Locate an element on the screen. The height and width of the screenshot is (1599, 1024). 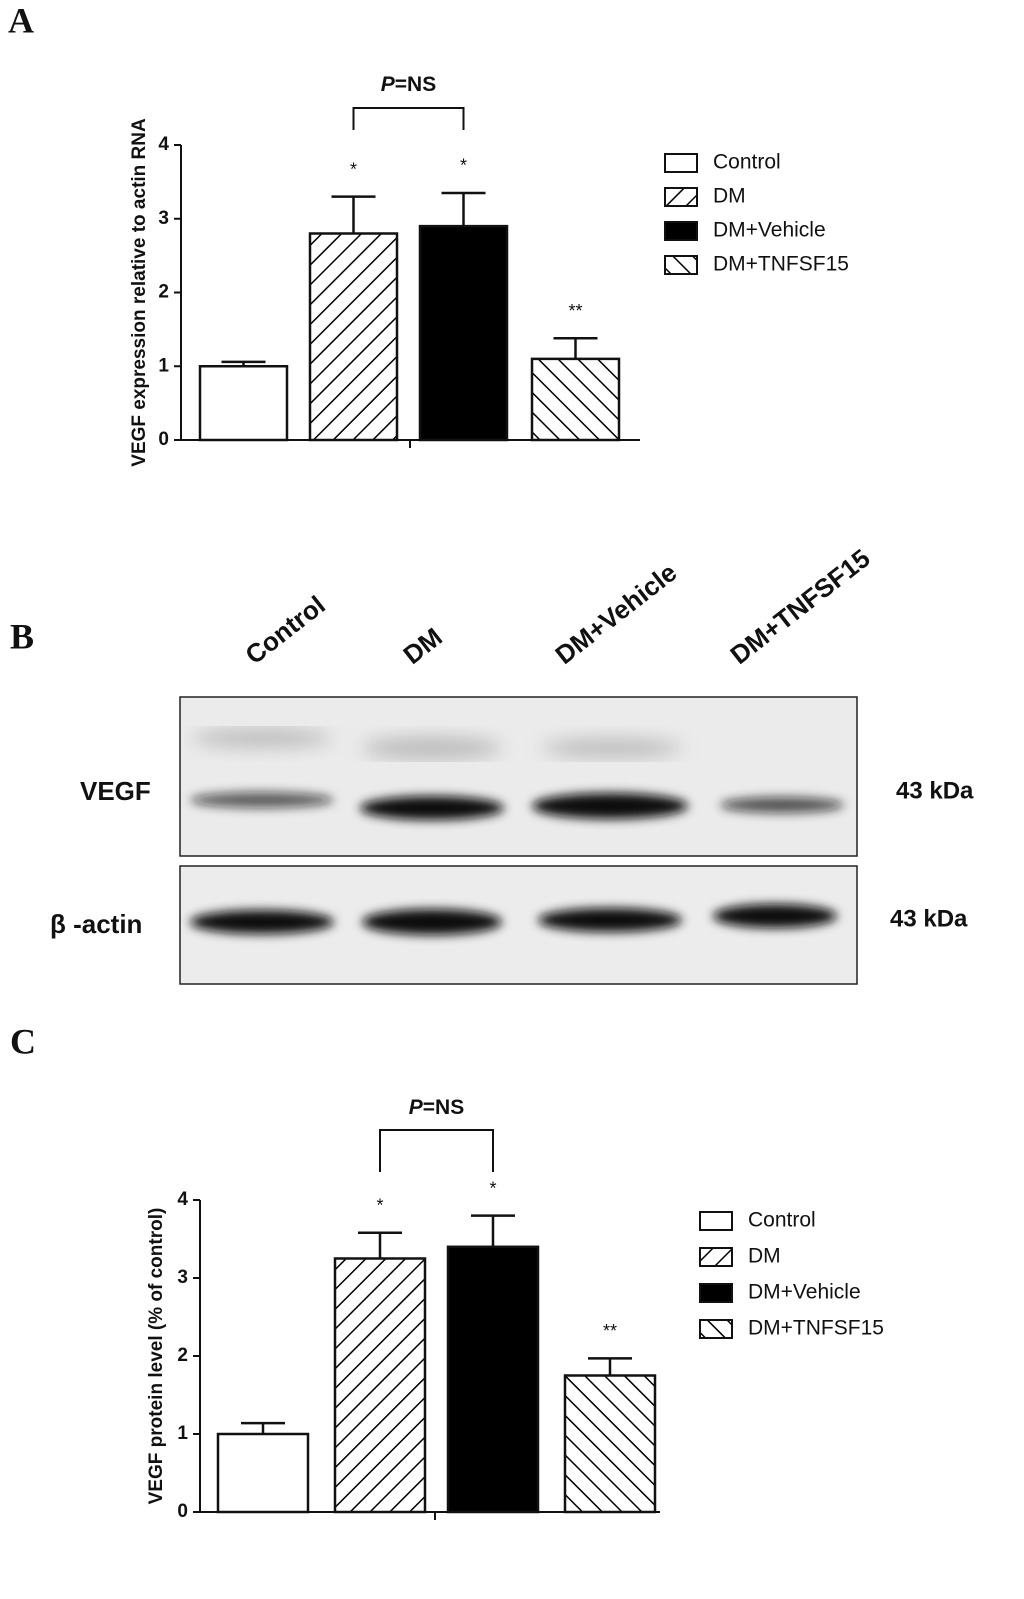
blot is located at coordinates (518, 840).